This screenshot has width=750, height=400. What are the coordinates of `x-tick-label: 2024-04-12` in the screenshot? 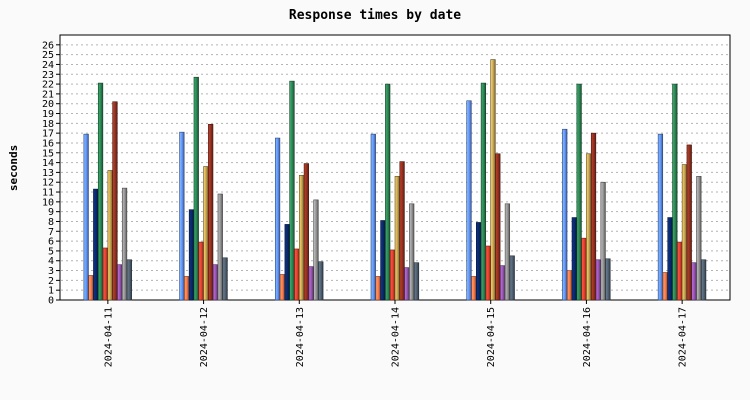 It's located at (204, 337).